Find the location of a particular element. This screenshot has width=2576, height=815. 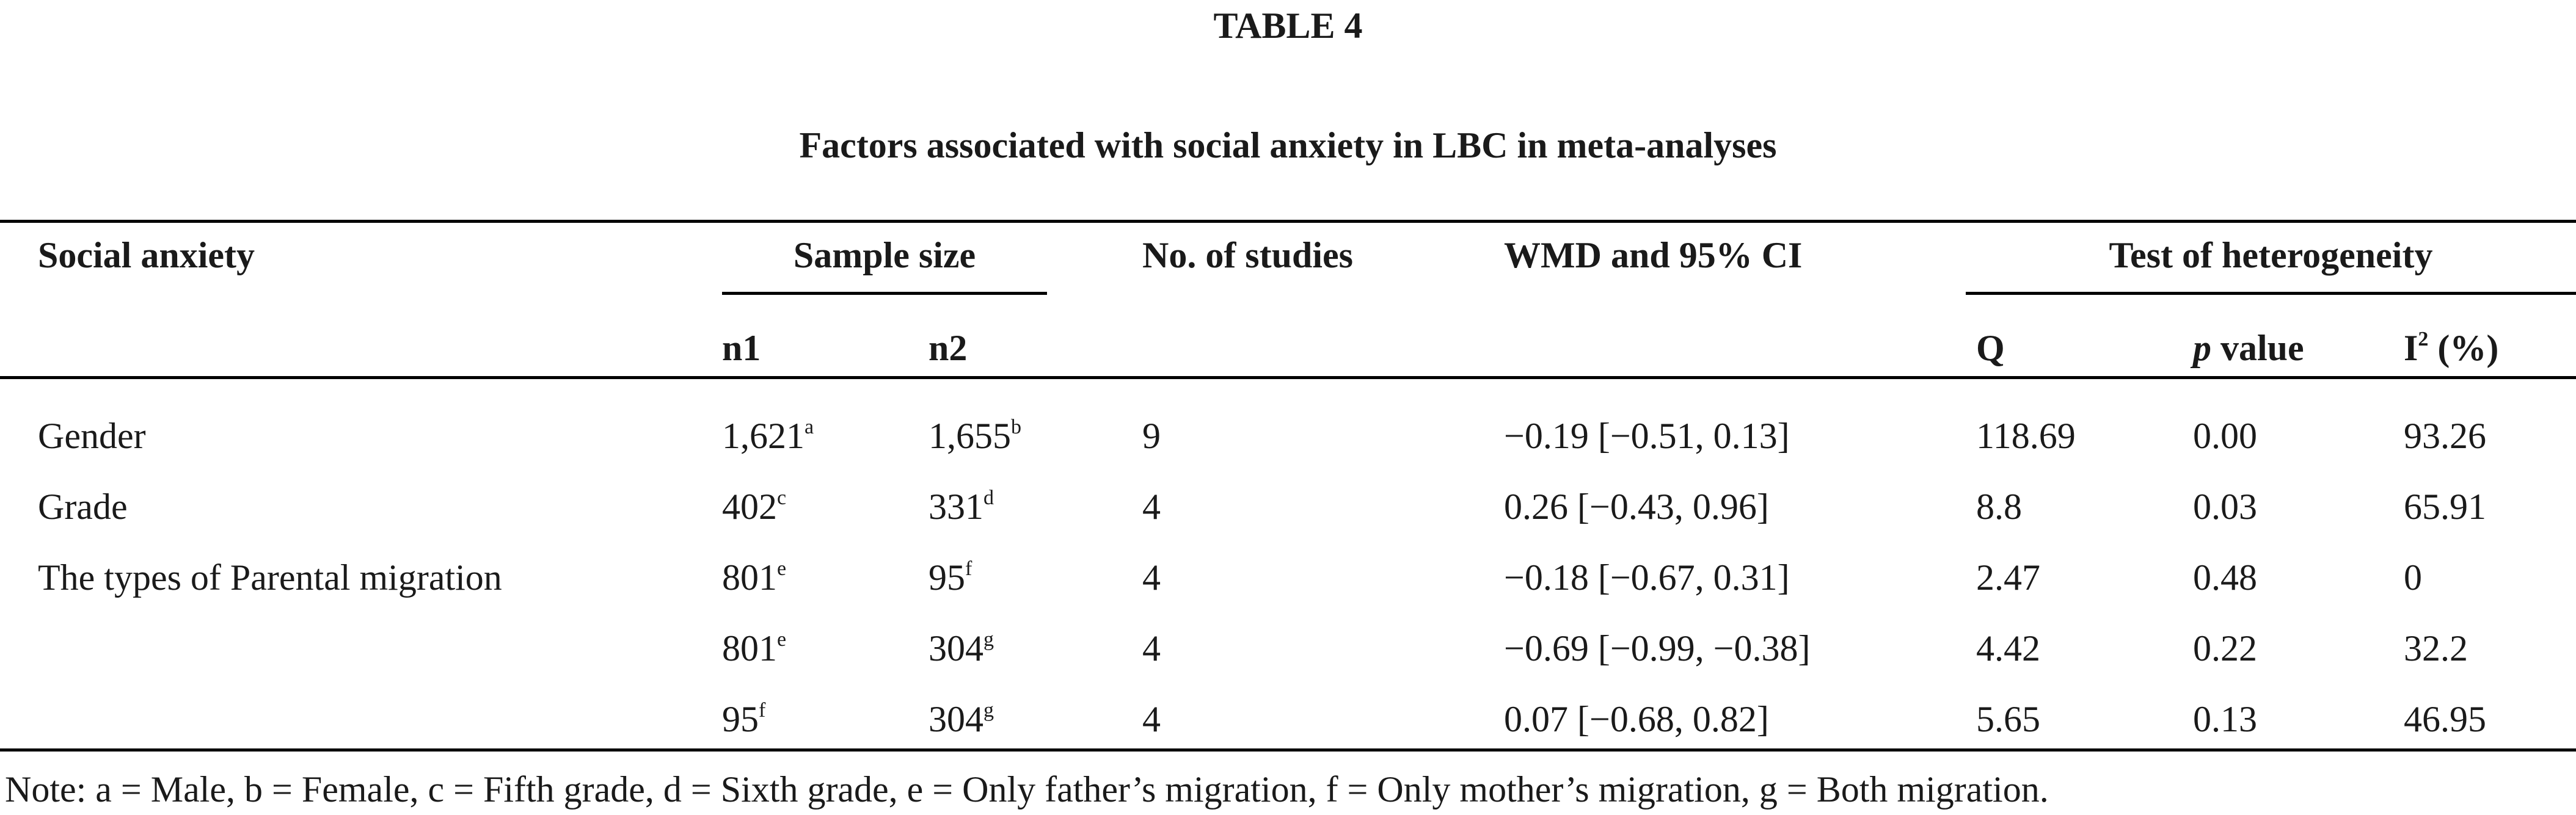

header-i2: I2 (%) is located at coordinates (2451, 352).